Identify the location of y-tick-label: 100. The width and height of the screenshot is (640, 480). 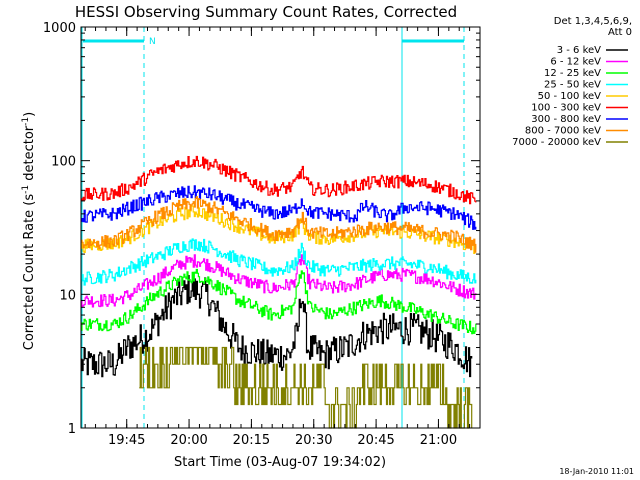
(63, 162).